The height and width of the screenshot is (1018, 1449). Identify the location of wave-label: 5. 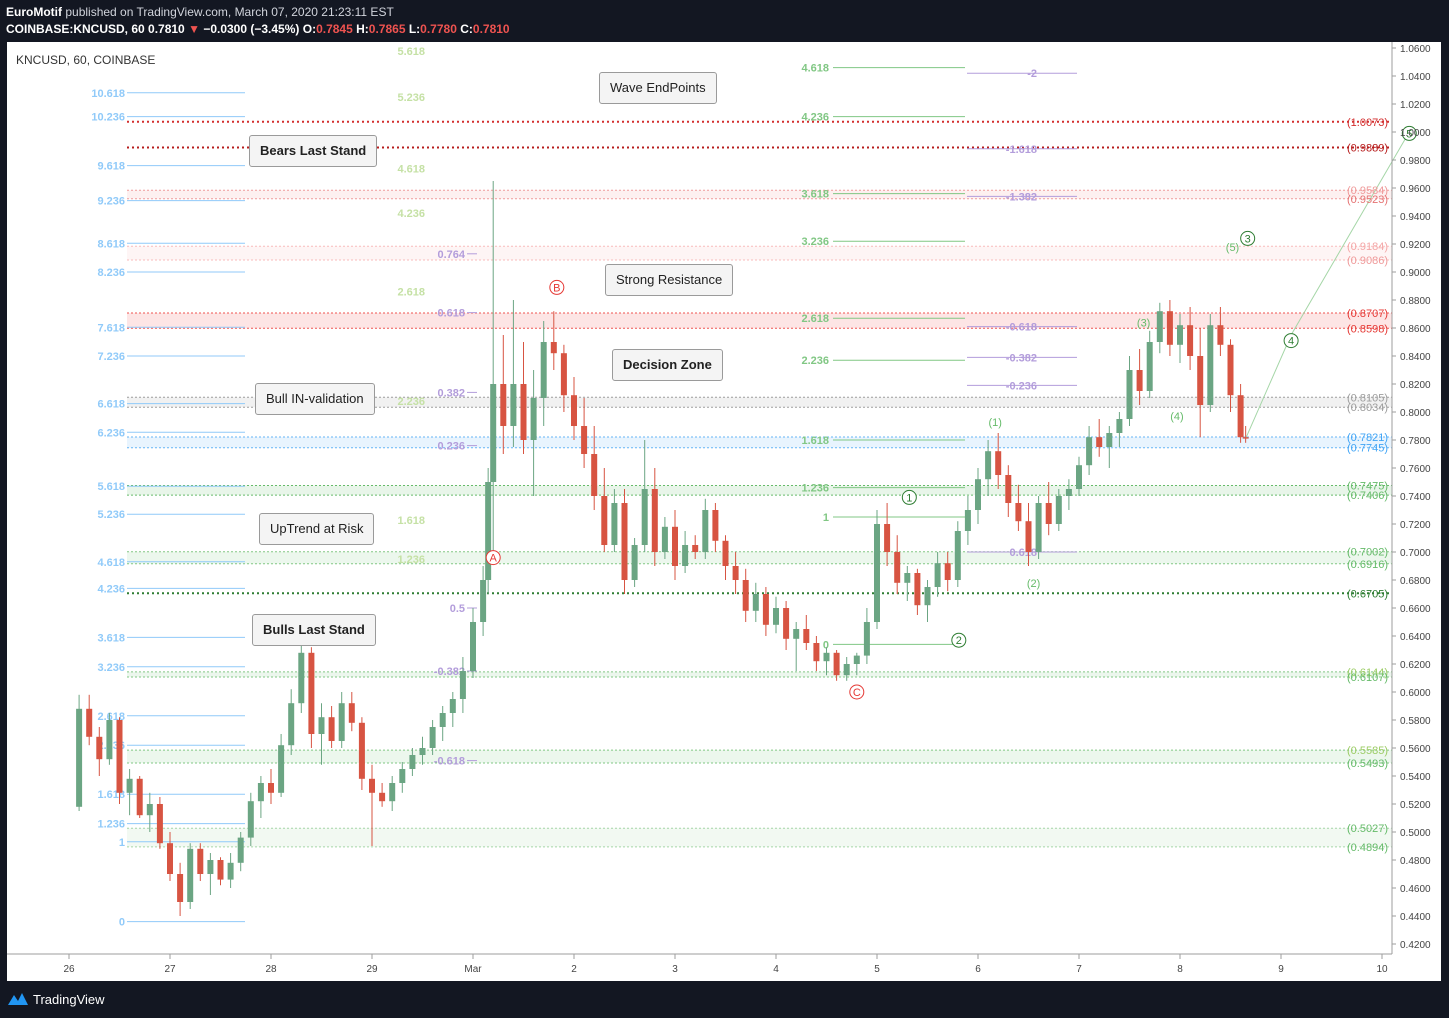
(1409, 134).